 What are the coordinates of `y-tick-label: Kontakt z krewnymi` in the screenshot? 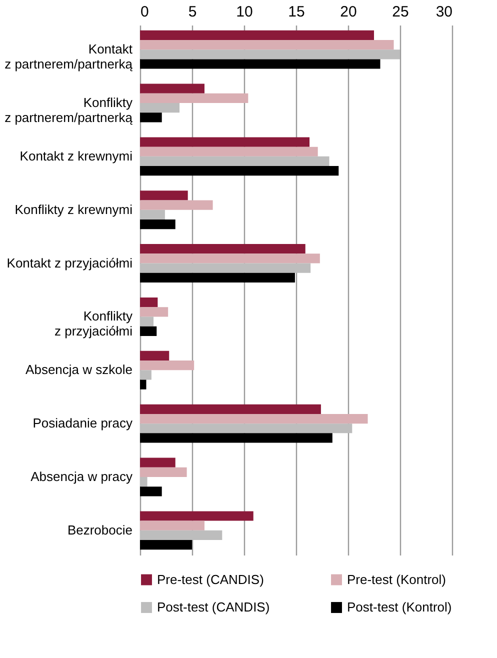 It's located at (76, 156).